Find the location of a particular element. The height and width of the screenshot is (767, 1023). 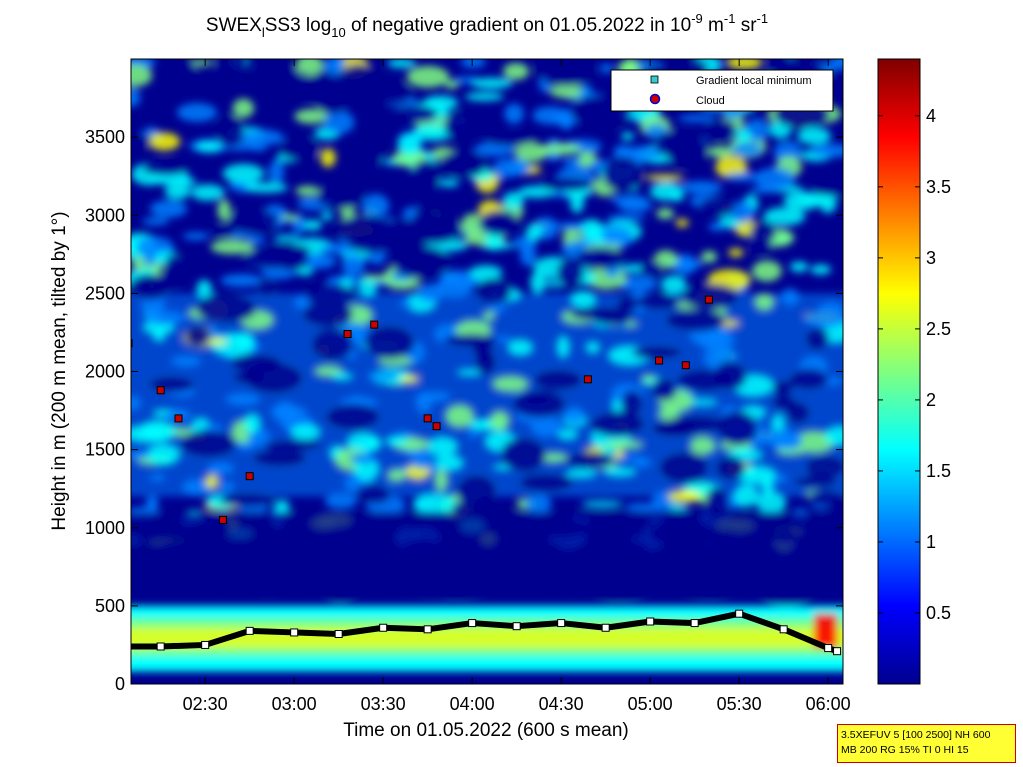

x-tick-label: 04:00 is located at coordinates (472, 704).